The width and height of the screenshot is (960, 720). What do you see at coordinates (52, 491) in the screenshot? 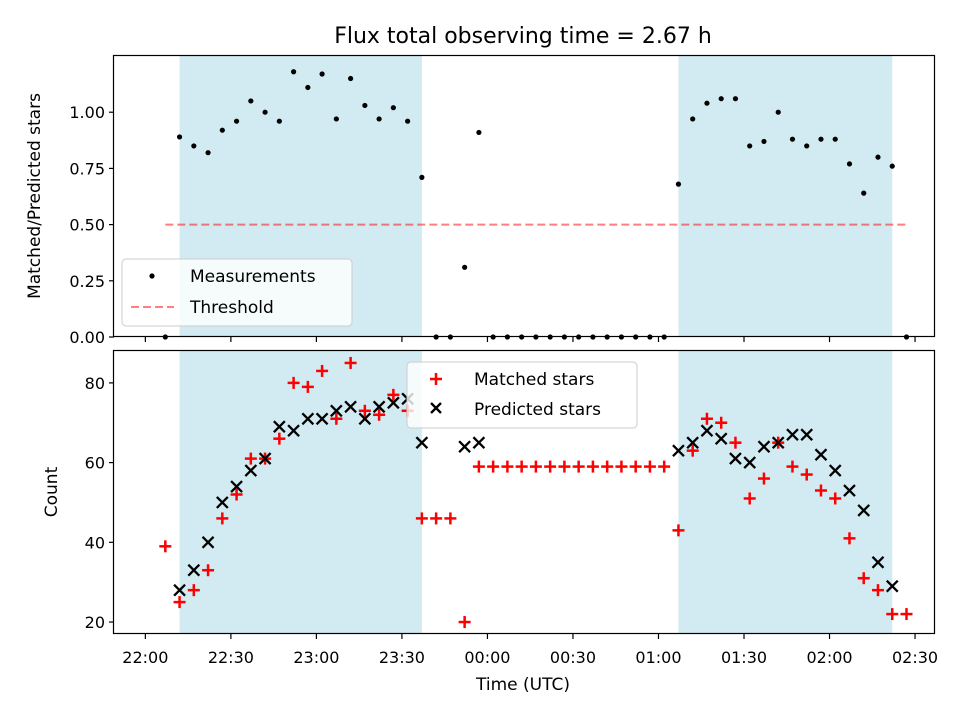
I see `bottom-y-axis-label: Count` at bounding box center [52, 491].